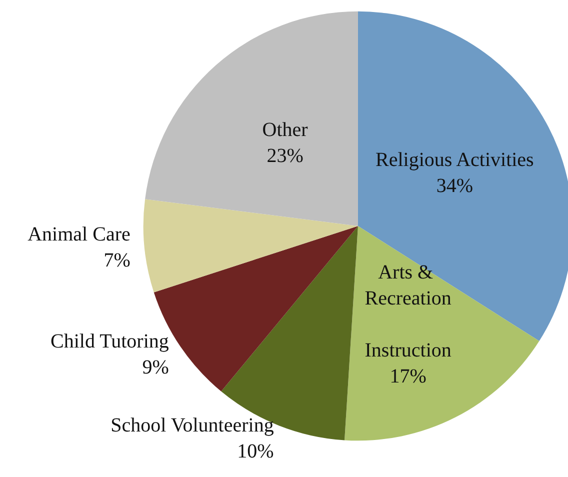  I want to click on slice-label: Child Tutoring, so click(109, 341).